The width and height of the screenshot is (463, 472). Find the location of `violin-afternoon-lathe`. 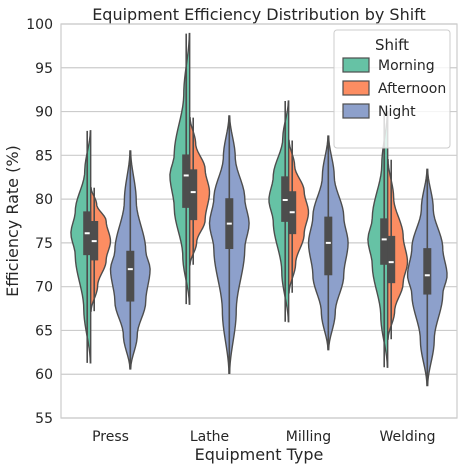

violin-afternoon-lathe is located at coordinates (200, 191).